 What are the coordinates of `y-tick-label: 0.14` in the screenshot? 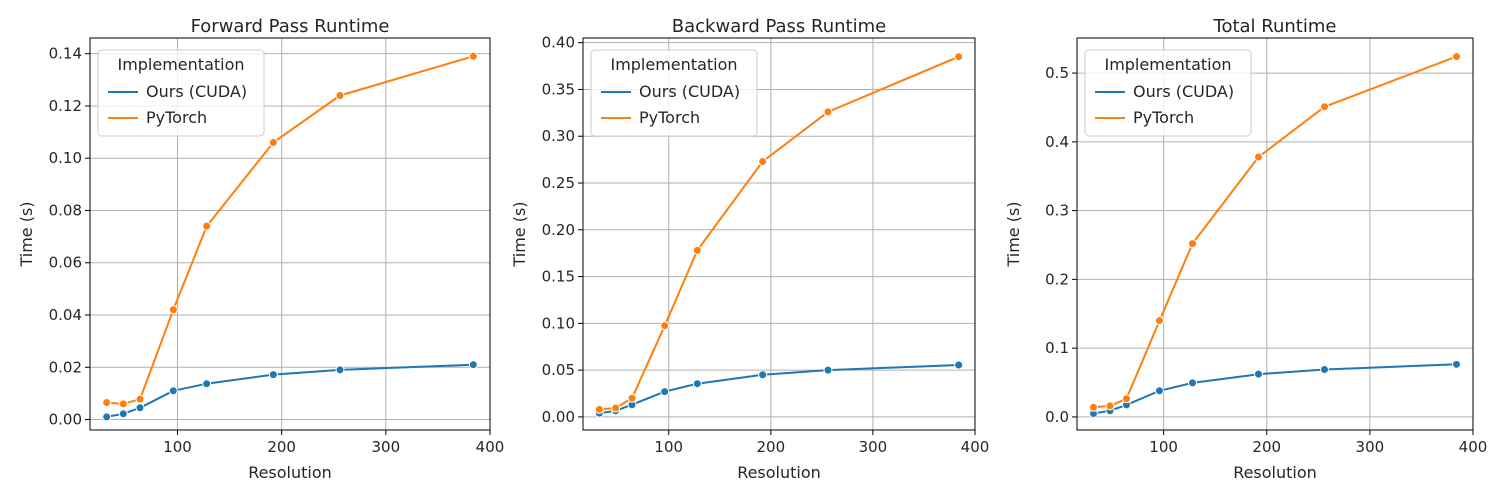 It's located at (65, 54).